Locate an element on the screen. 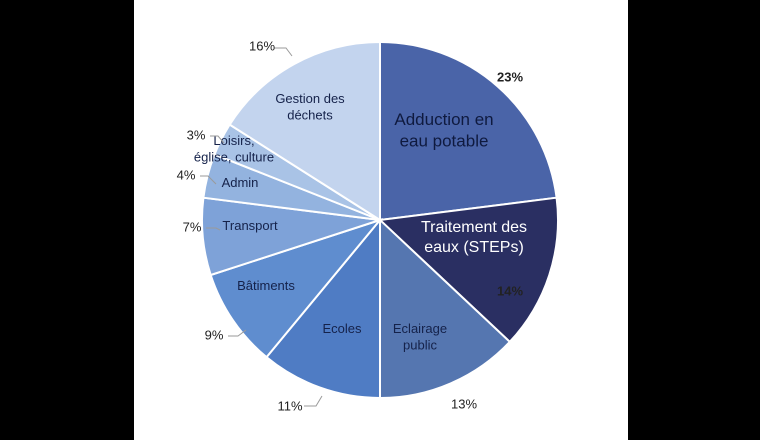 Image resolution: width=760 pixels, height=440 pixels. percentage-label: 11% is located at coordinates (289, 405).